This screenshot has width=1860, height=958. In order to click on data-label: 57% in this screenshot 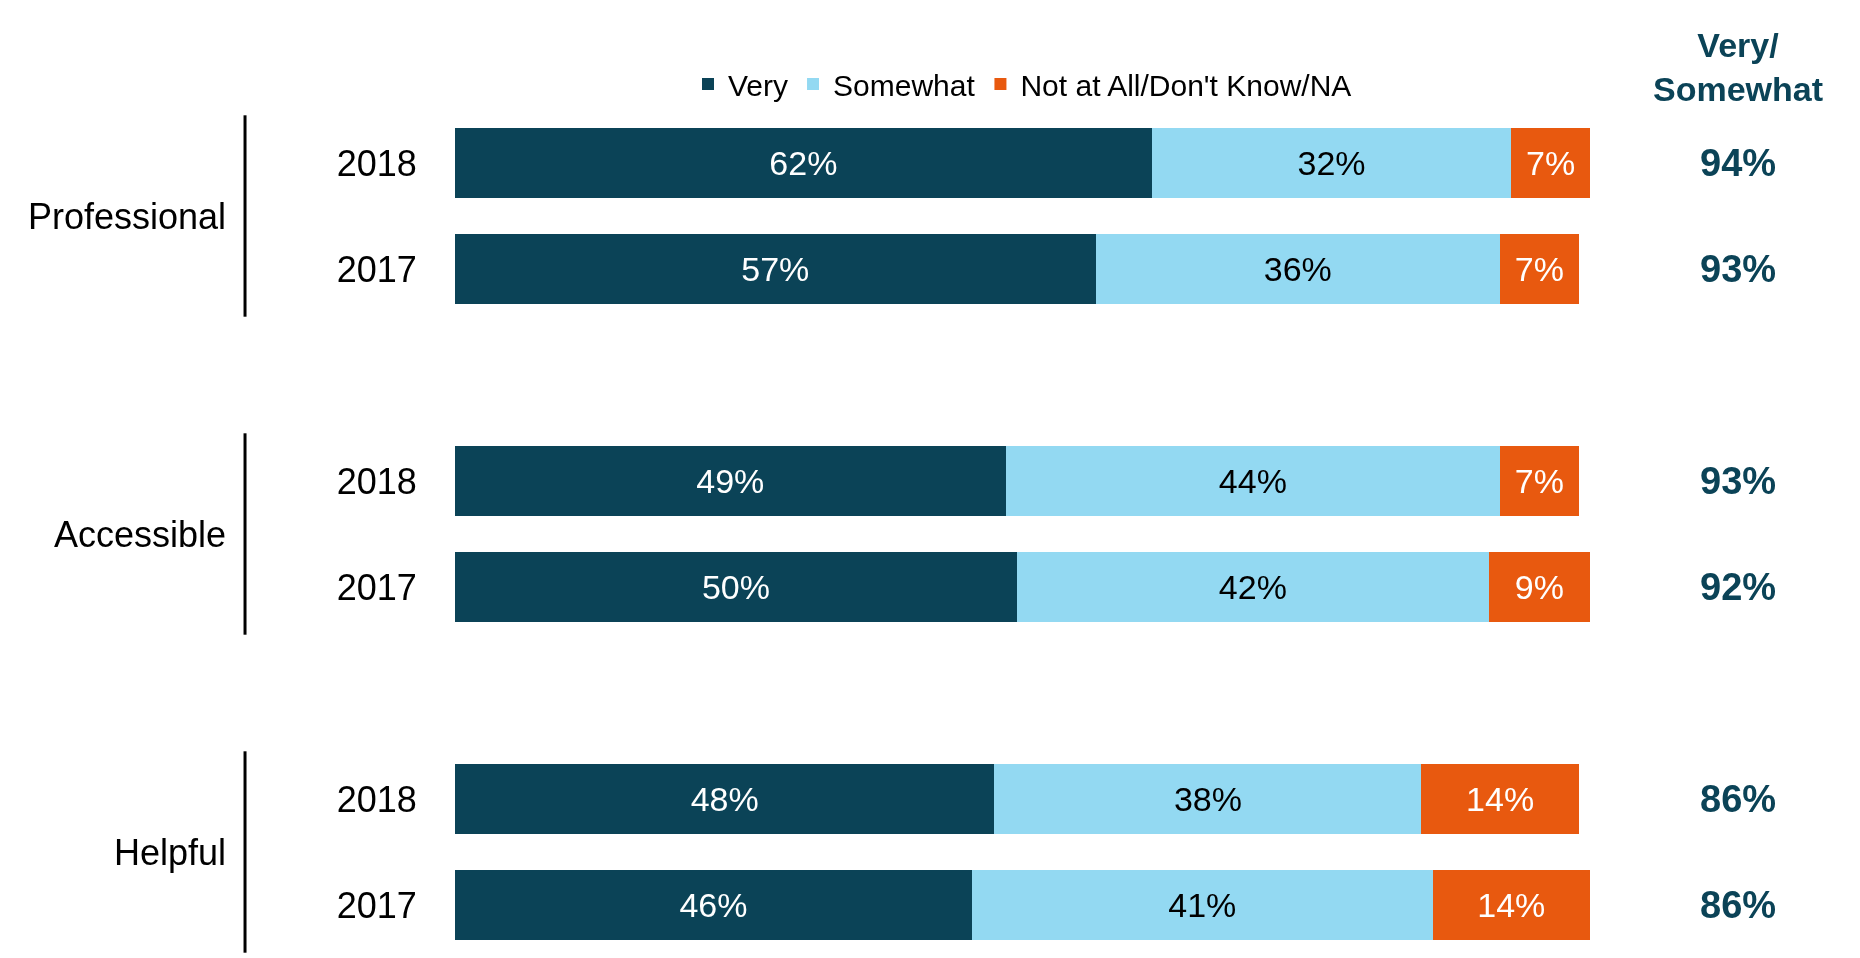, I will do `click(775, 269)`.